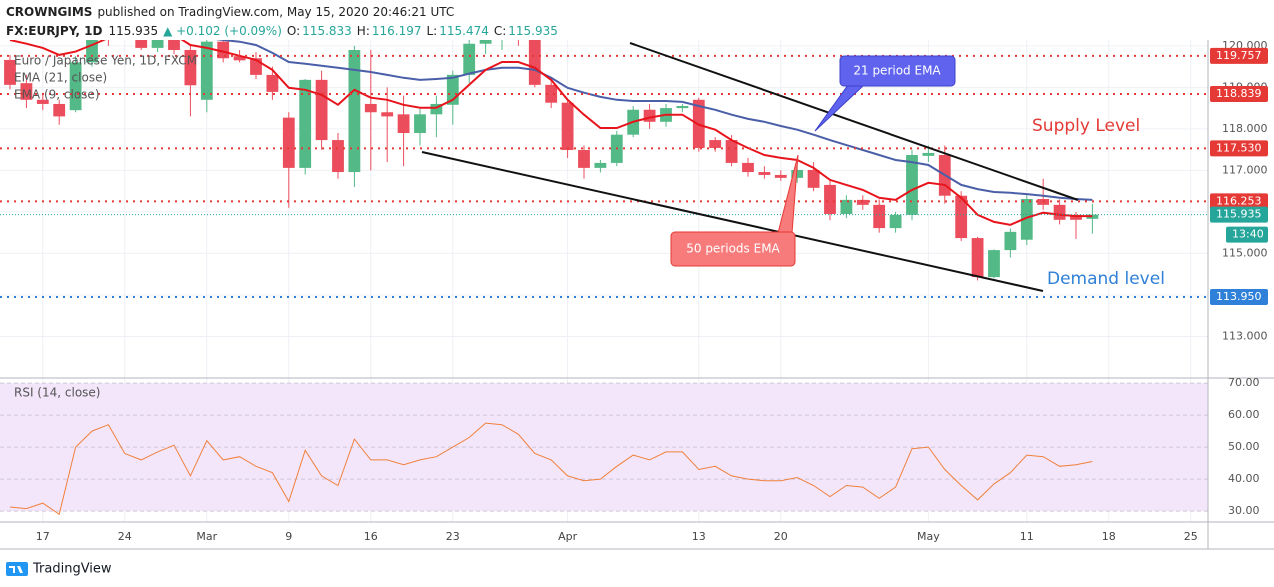 The width and height of the screenshot is (1274, 587). Describe the element at coordinates (57, 393) in the screenshot. I see `rsi-title: RSI (14, close)` at that location.